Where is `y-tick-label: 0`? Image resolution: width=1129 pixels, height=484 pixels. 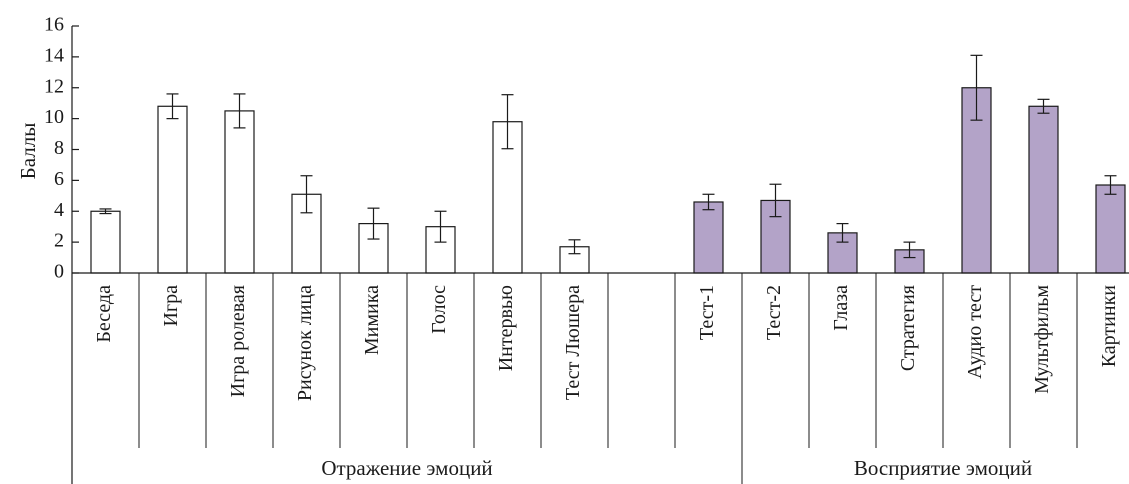 y-tick-label: 0 is located at coordinates (59, 272).